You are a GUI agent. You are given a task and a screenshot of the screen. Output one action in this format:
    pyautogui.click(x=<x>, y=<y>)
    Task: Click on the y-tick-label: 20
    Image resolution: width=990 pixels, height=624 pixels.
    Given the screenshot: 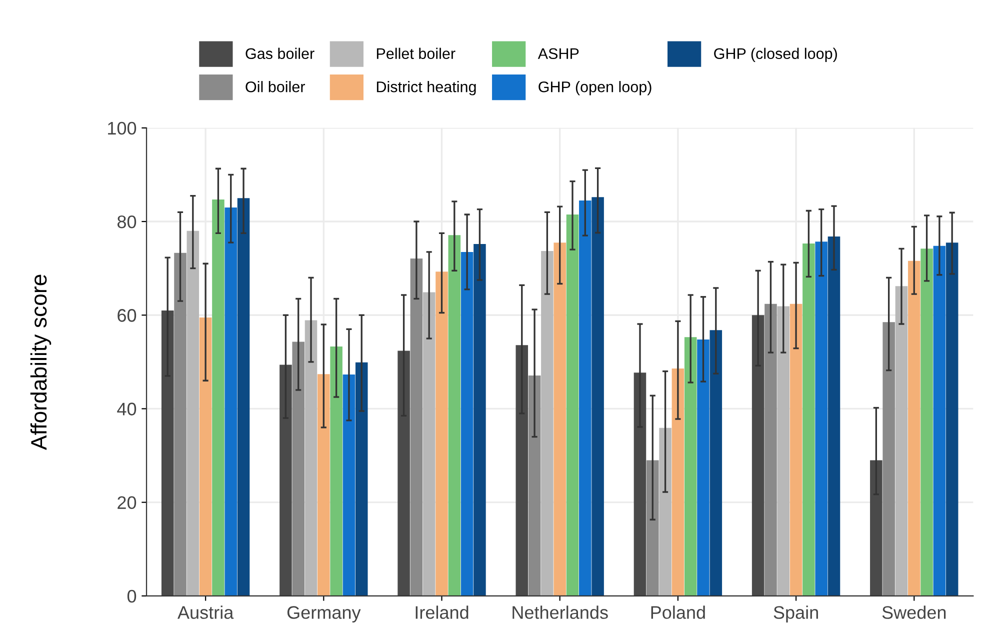 What is the action you would take?
    pyautogui.click(x=127, y=503)
    